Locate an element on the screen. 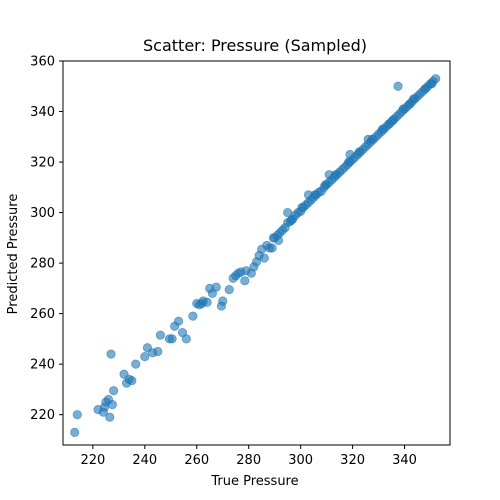  y-axis-label: Predicted Pressure is located at coordinates (13, 254).